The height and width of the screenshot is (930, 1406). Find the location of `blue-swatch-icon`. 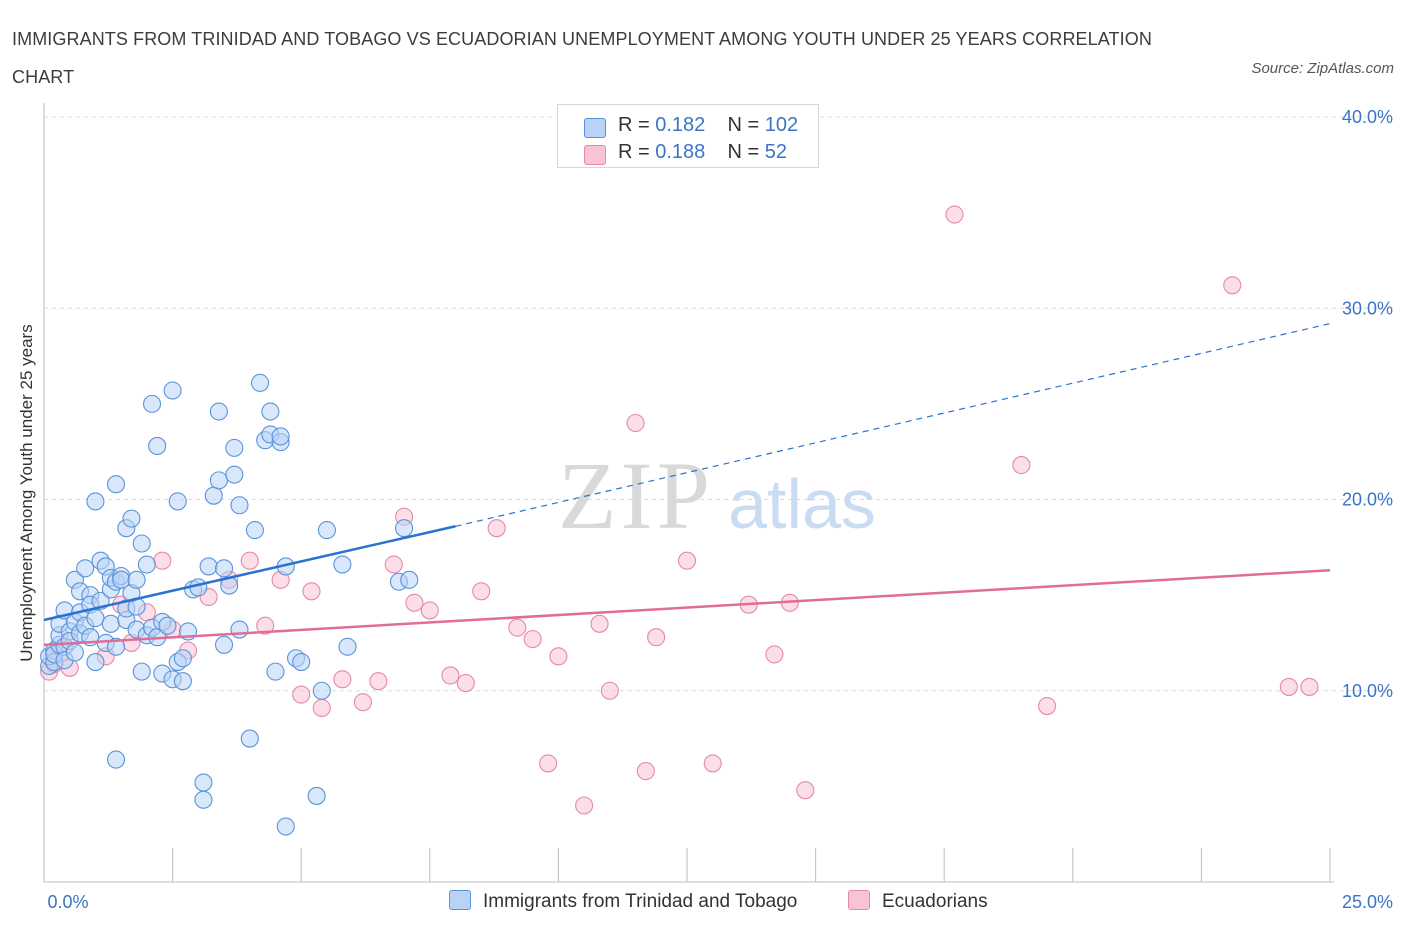

blue-swatch-icon is located at coordinates (460, 900).